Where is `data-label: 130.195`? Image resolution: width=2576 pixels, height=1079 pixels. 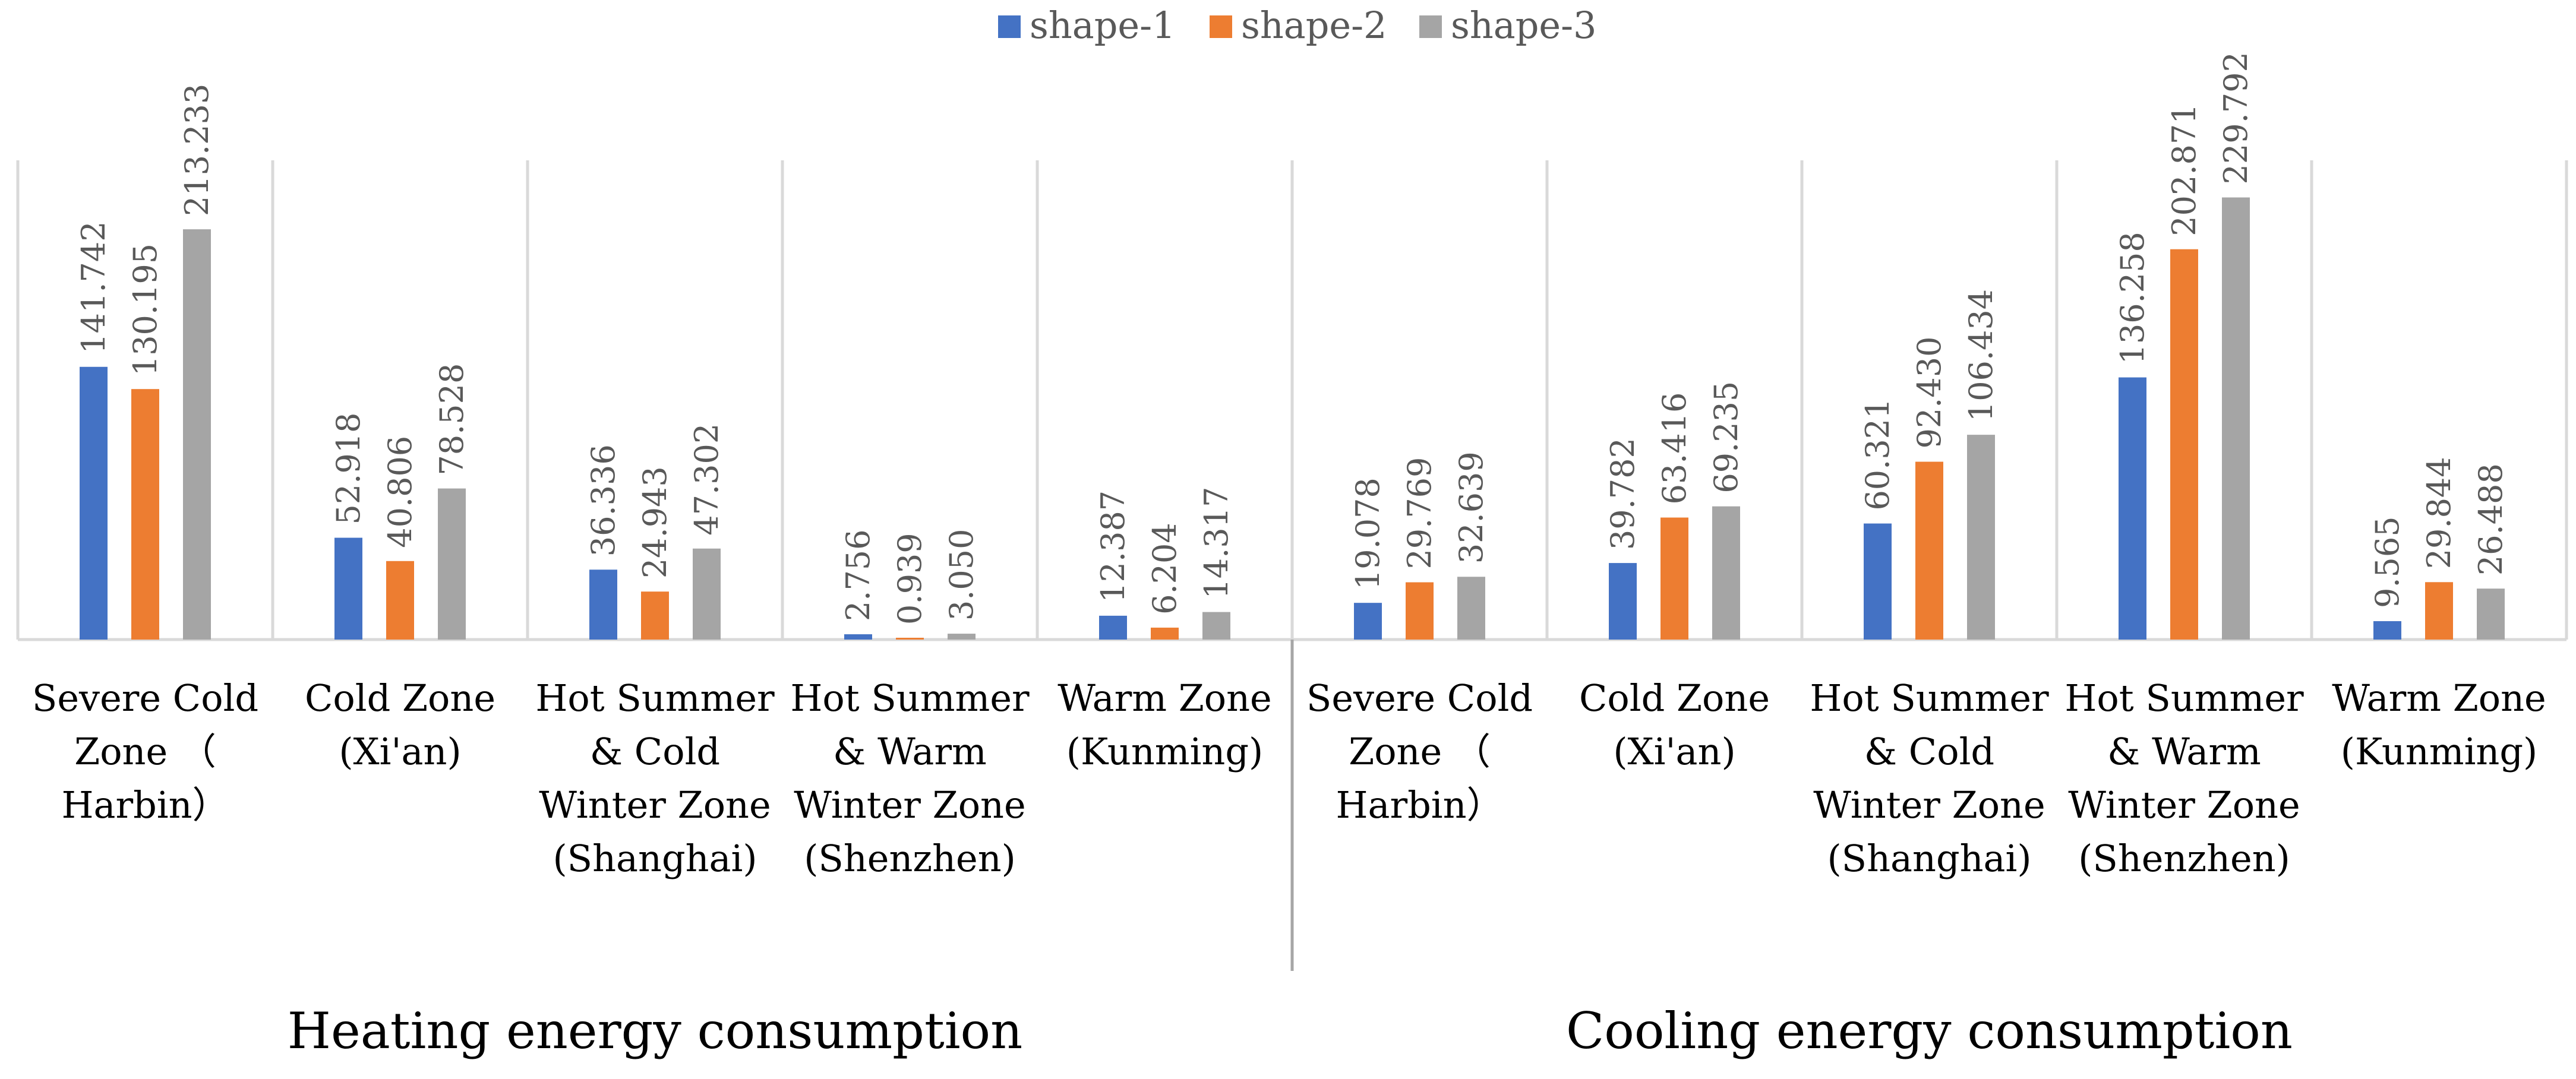
data-label: 130.195 is located at coordinates (145, 310).